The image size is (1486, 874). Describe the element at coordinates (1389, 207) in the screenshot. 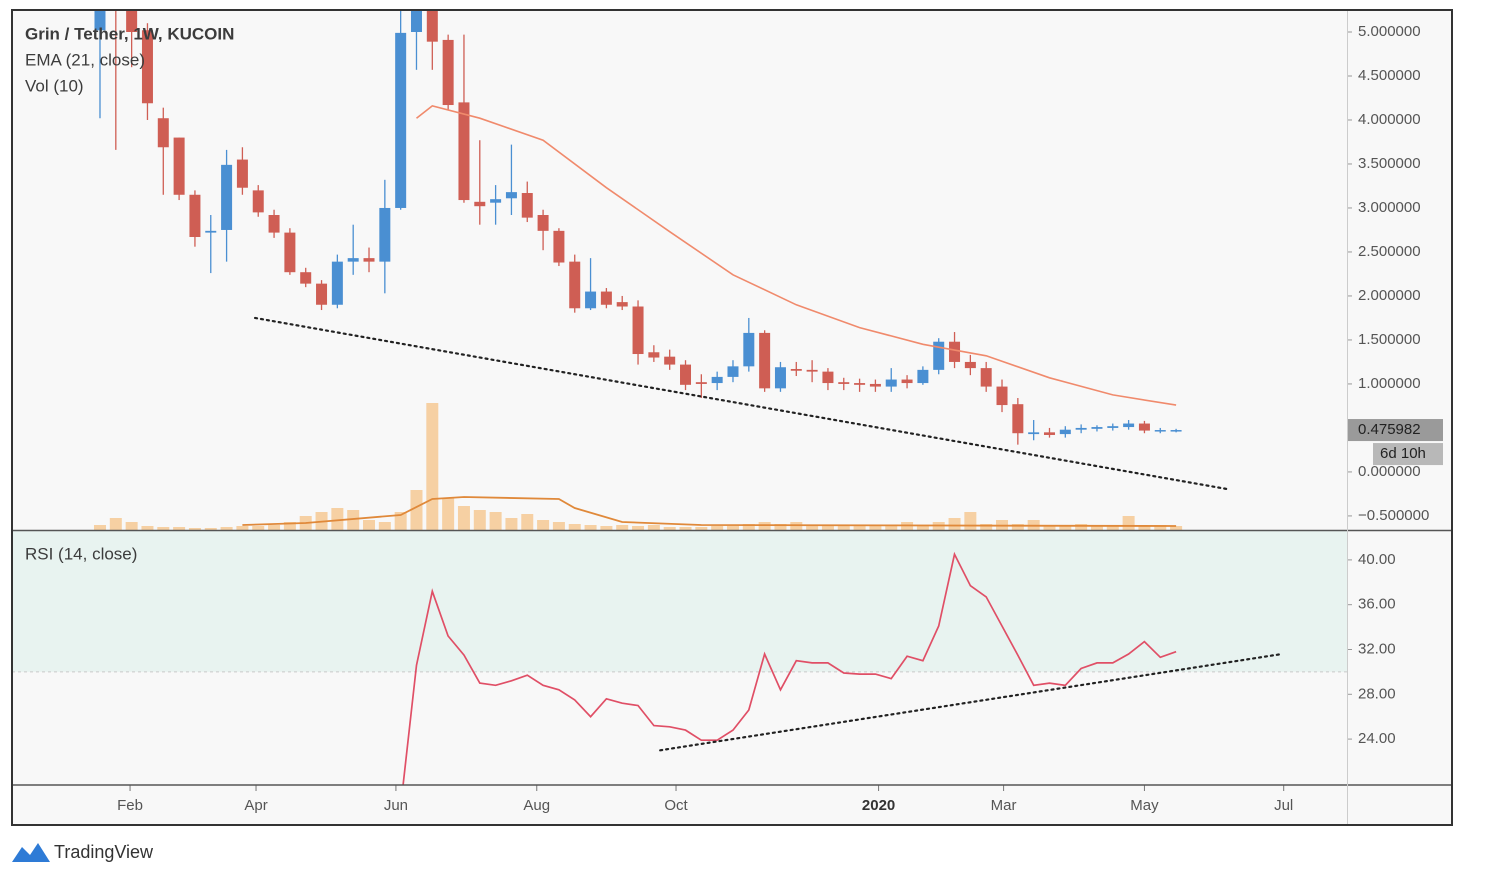

I see `y-tick-label: 3.000000` at that location.